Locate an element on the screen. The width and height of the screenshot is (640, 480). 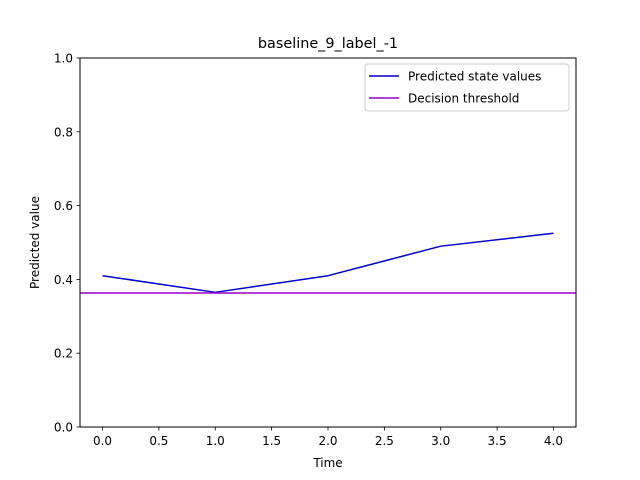
x-axis-label: Time is located at coordinates (327, 463).